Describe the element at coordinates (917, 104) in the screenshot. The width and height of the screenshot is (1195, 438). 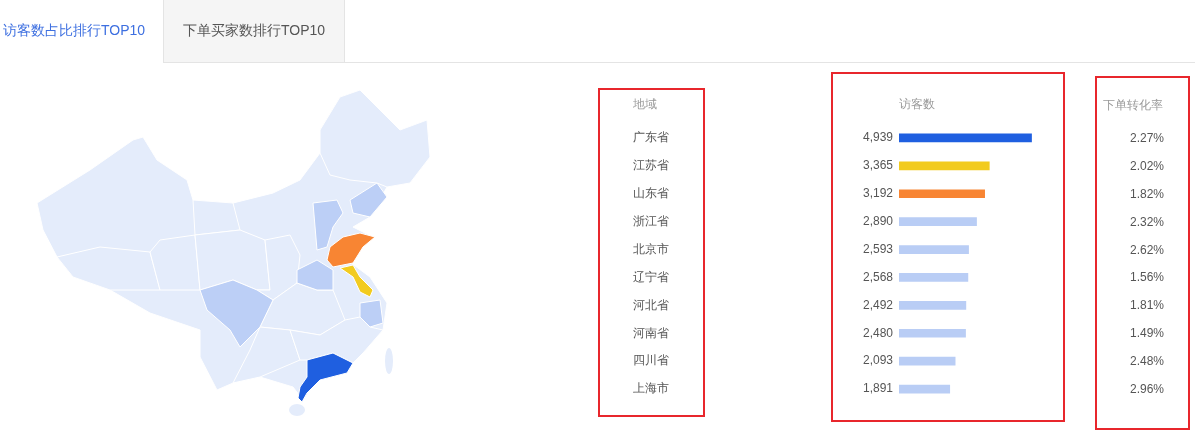
I see `x-axis-title: 访客数` at that location.